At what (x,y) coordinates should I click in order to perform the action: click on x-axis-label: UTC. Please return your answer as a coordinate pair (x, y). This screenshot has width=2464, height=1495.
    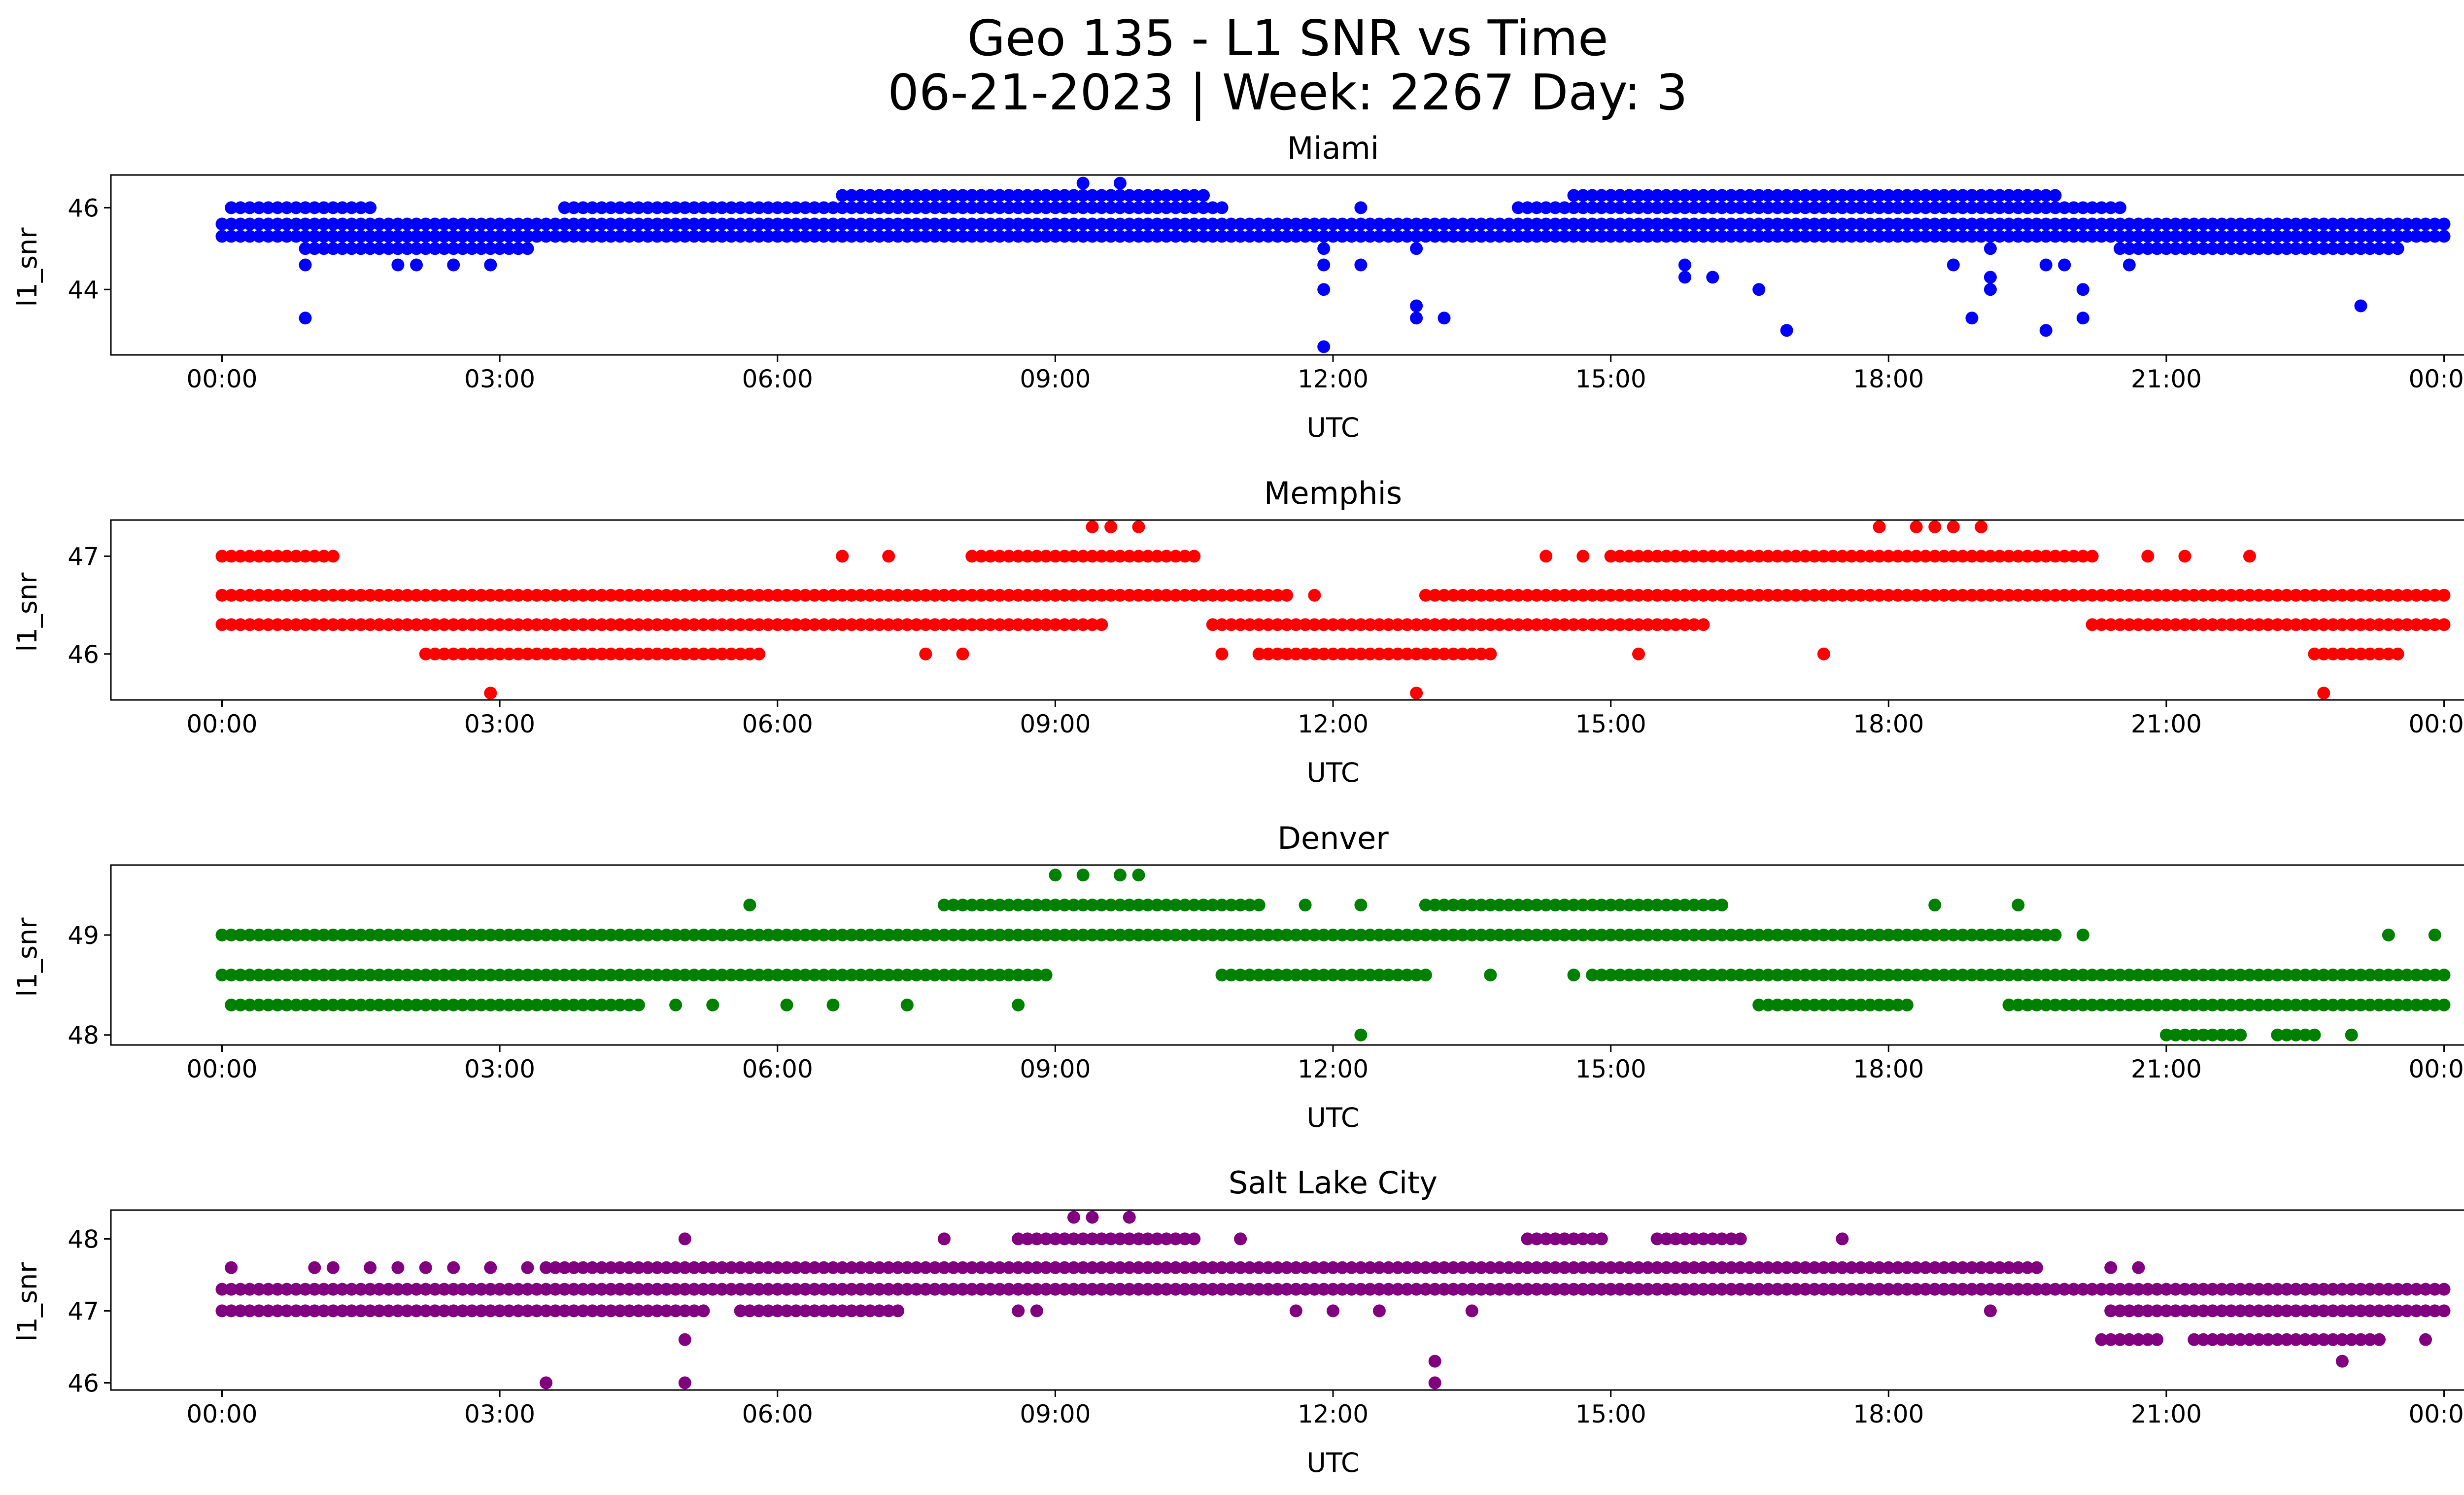
    Looking at the image, I should click on (1332, 772).